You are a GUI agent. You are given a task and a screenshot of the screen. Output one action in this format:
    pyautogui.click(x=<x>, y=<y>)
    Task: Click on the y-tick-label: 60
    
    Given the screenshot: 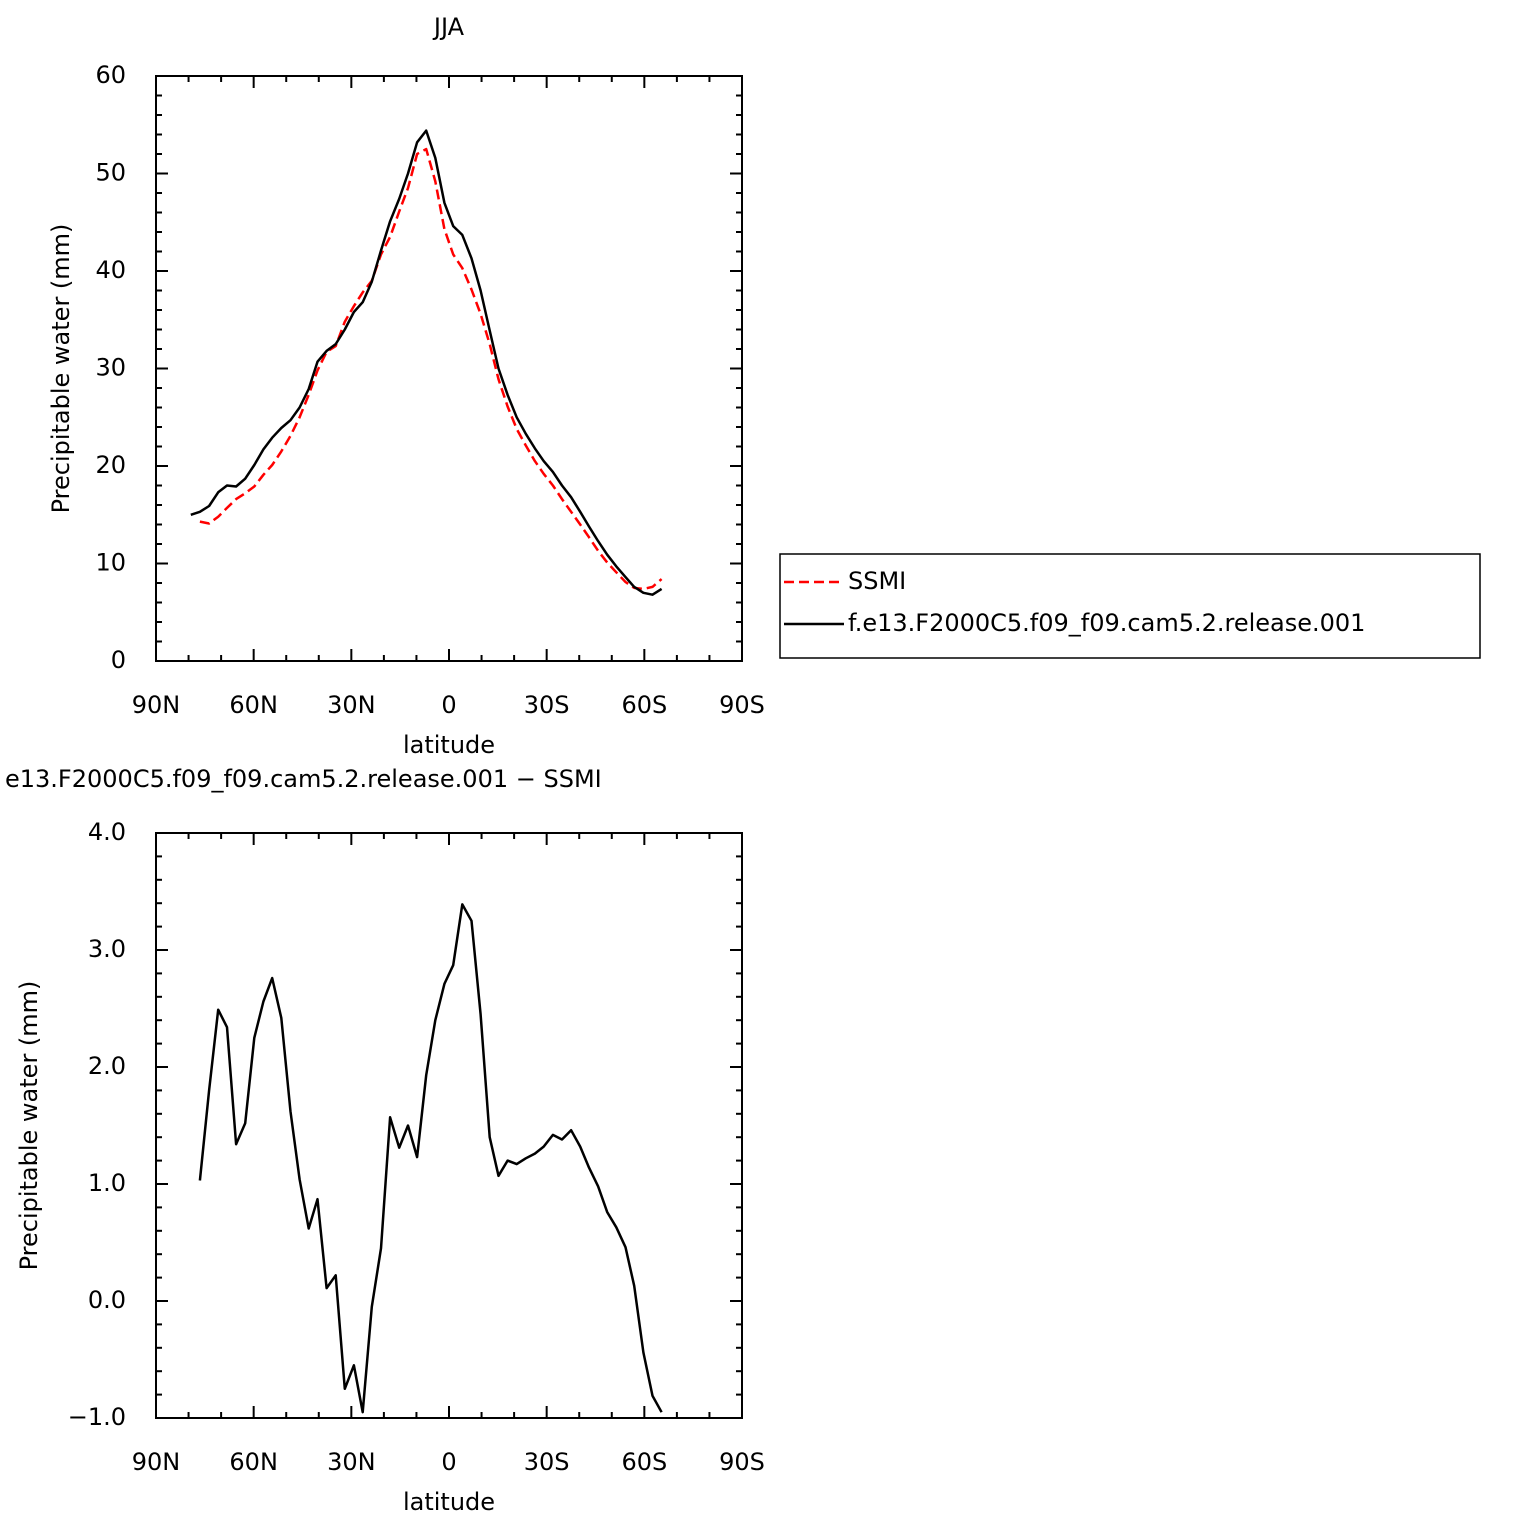 What is the action you would take?
    pyautogui.click(x=110, y=75)
    